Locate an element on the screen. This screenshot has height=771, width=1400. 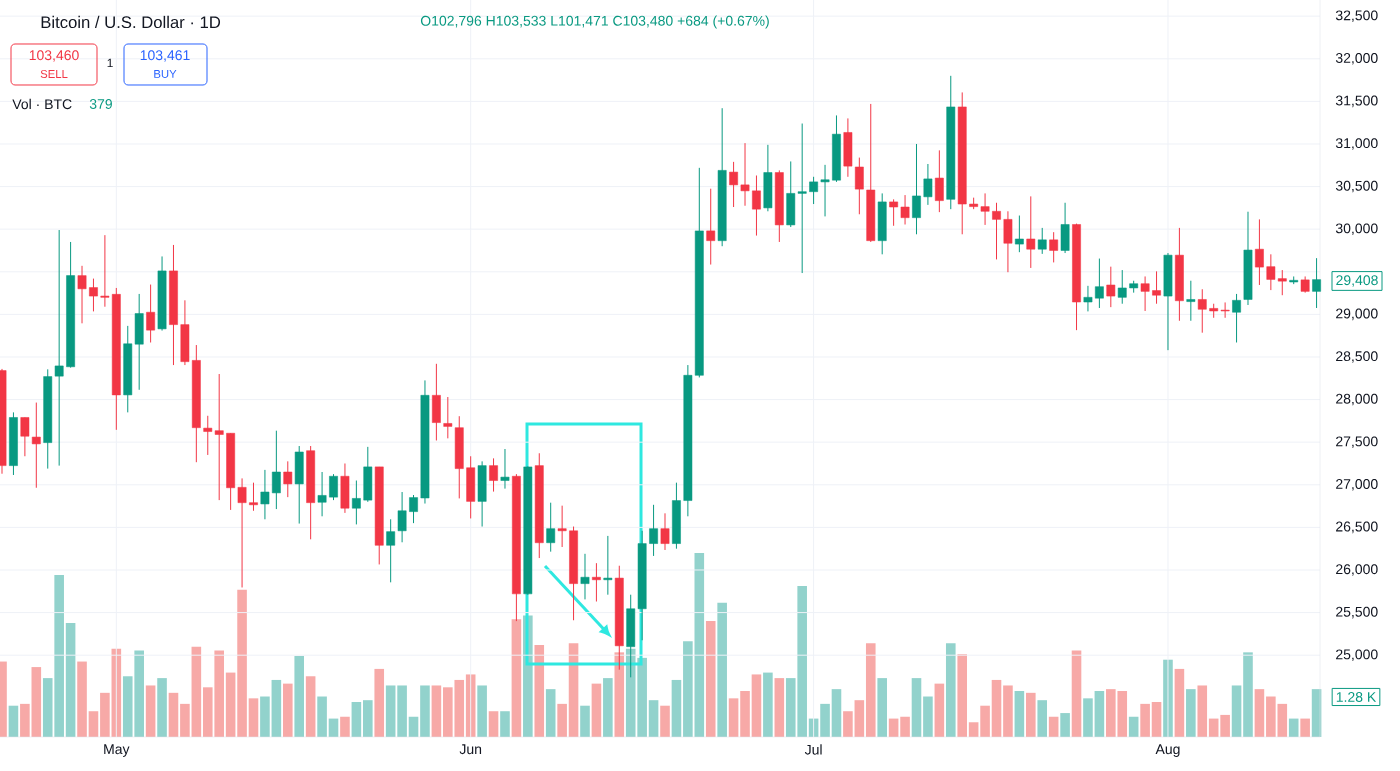
y-tick-label: 31,500 is located at coordinates (1356, 101).